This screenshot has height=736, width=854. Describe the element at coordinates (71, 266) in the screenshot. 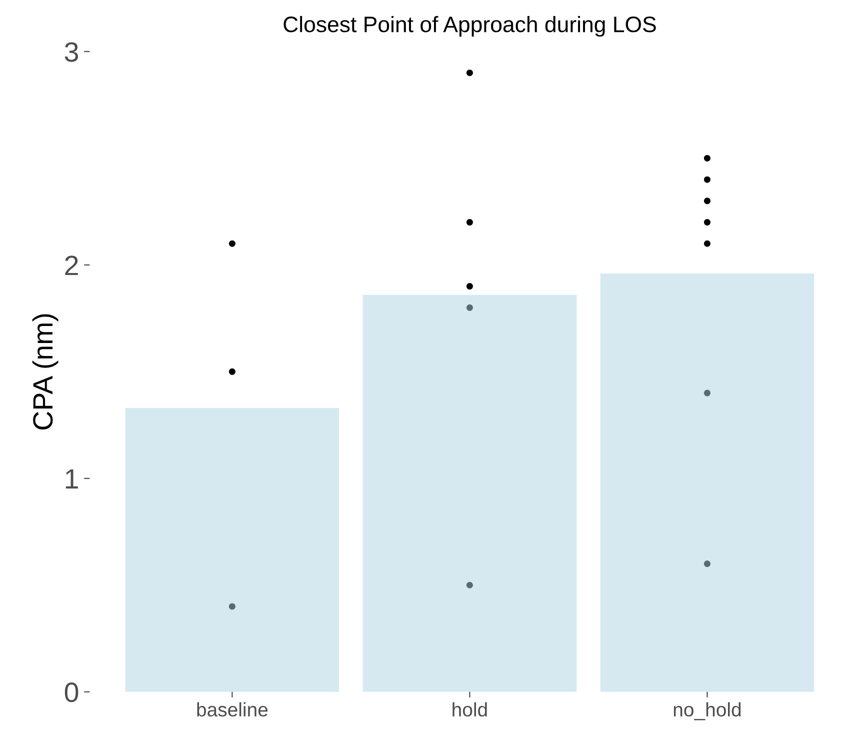

I see `y-tick-label: 2` at that location.